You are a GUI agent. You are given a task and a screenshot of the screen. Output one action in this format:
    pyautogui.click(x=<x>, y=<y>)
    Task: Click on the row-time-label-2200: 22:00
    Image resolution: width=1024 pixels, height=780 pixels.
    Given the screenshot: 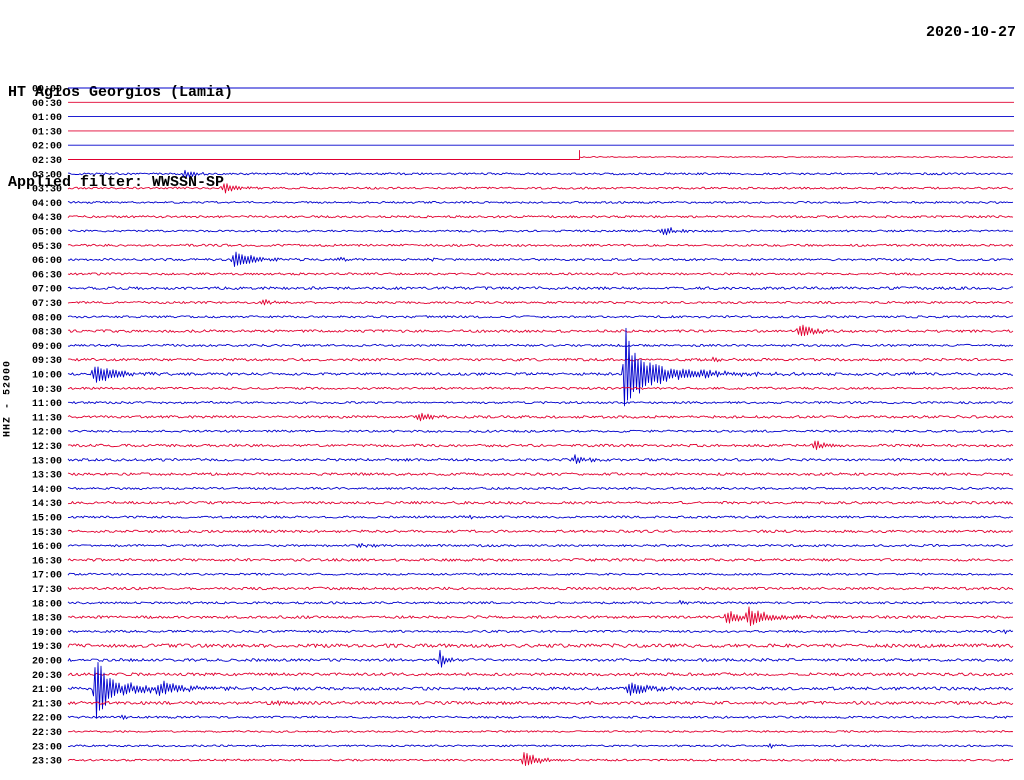 What is the action you would take?
    pyautogui.click(x=47, y=719)
    